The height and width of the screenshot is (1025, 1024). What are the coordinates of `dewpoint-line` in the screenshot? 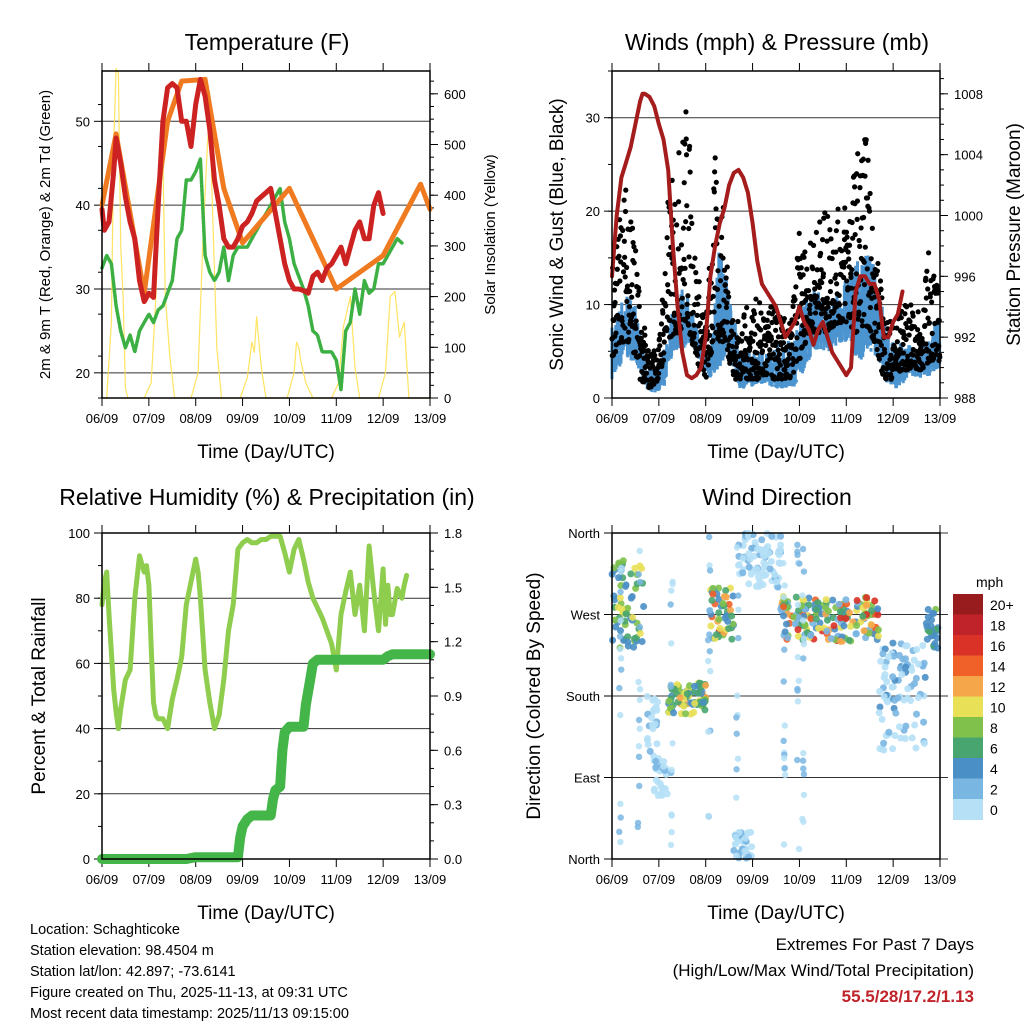 It's located at (252, 274).